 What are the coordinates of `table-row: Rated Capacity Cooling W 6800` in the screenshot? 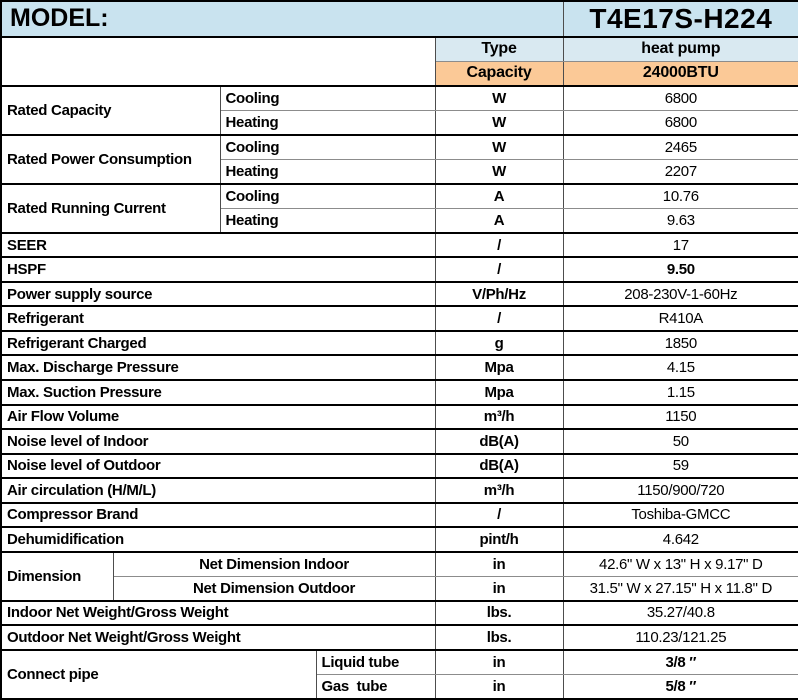 It's located at (399, 110).